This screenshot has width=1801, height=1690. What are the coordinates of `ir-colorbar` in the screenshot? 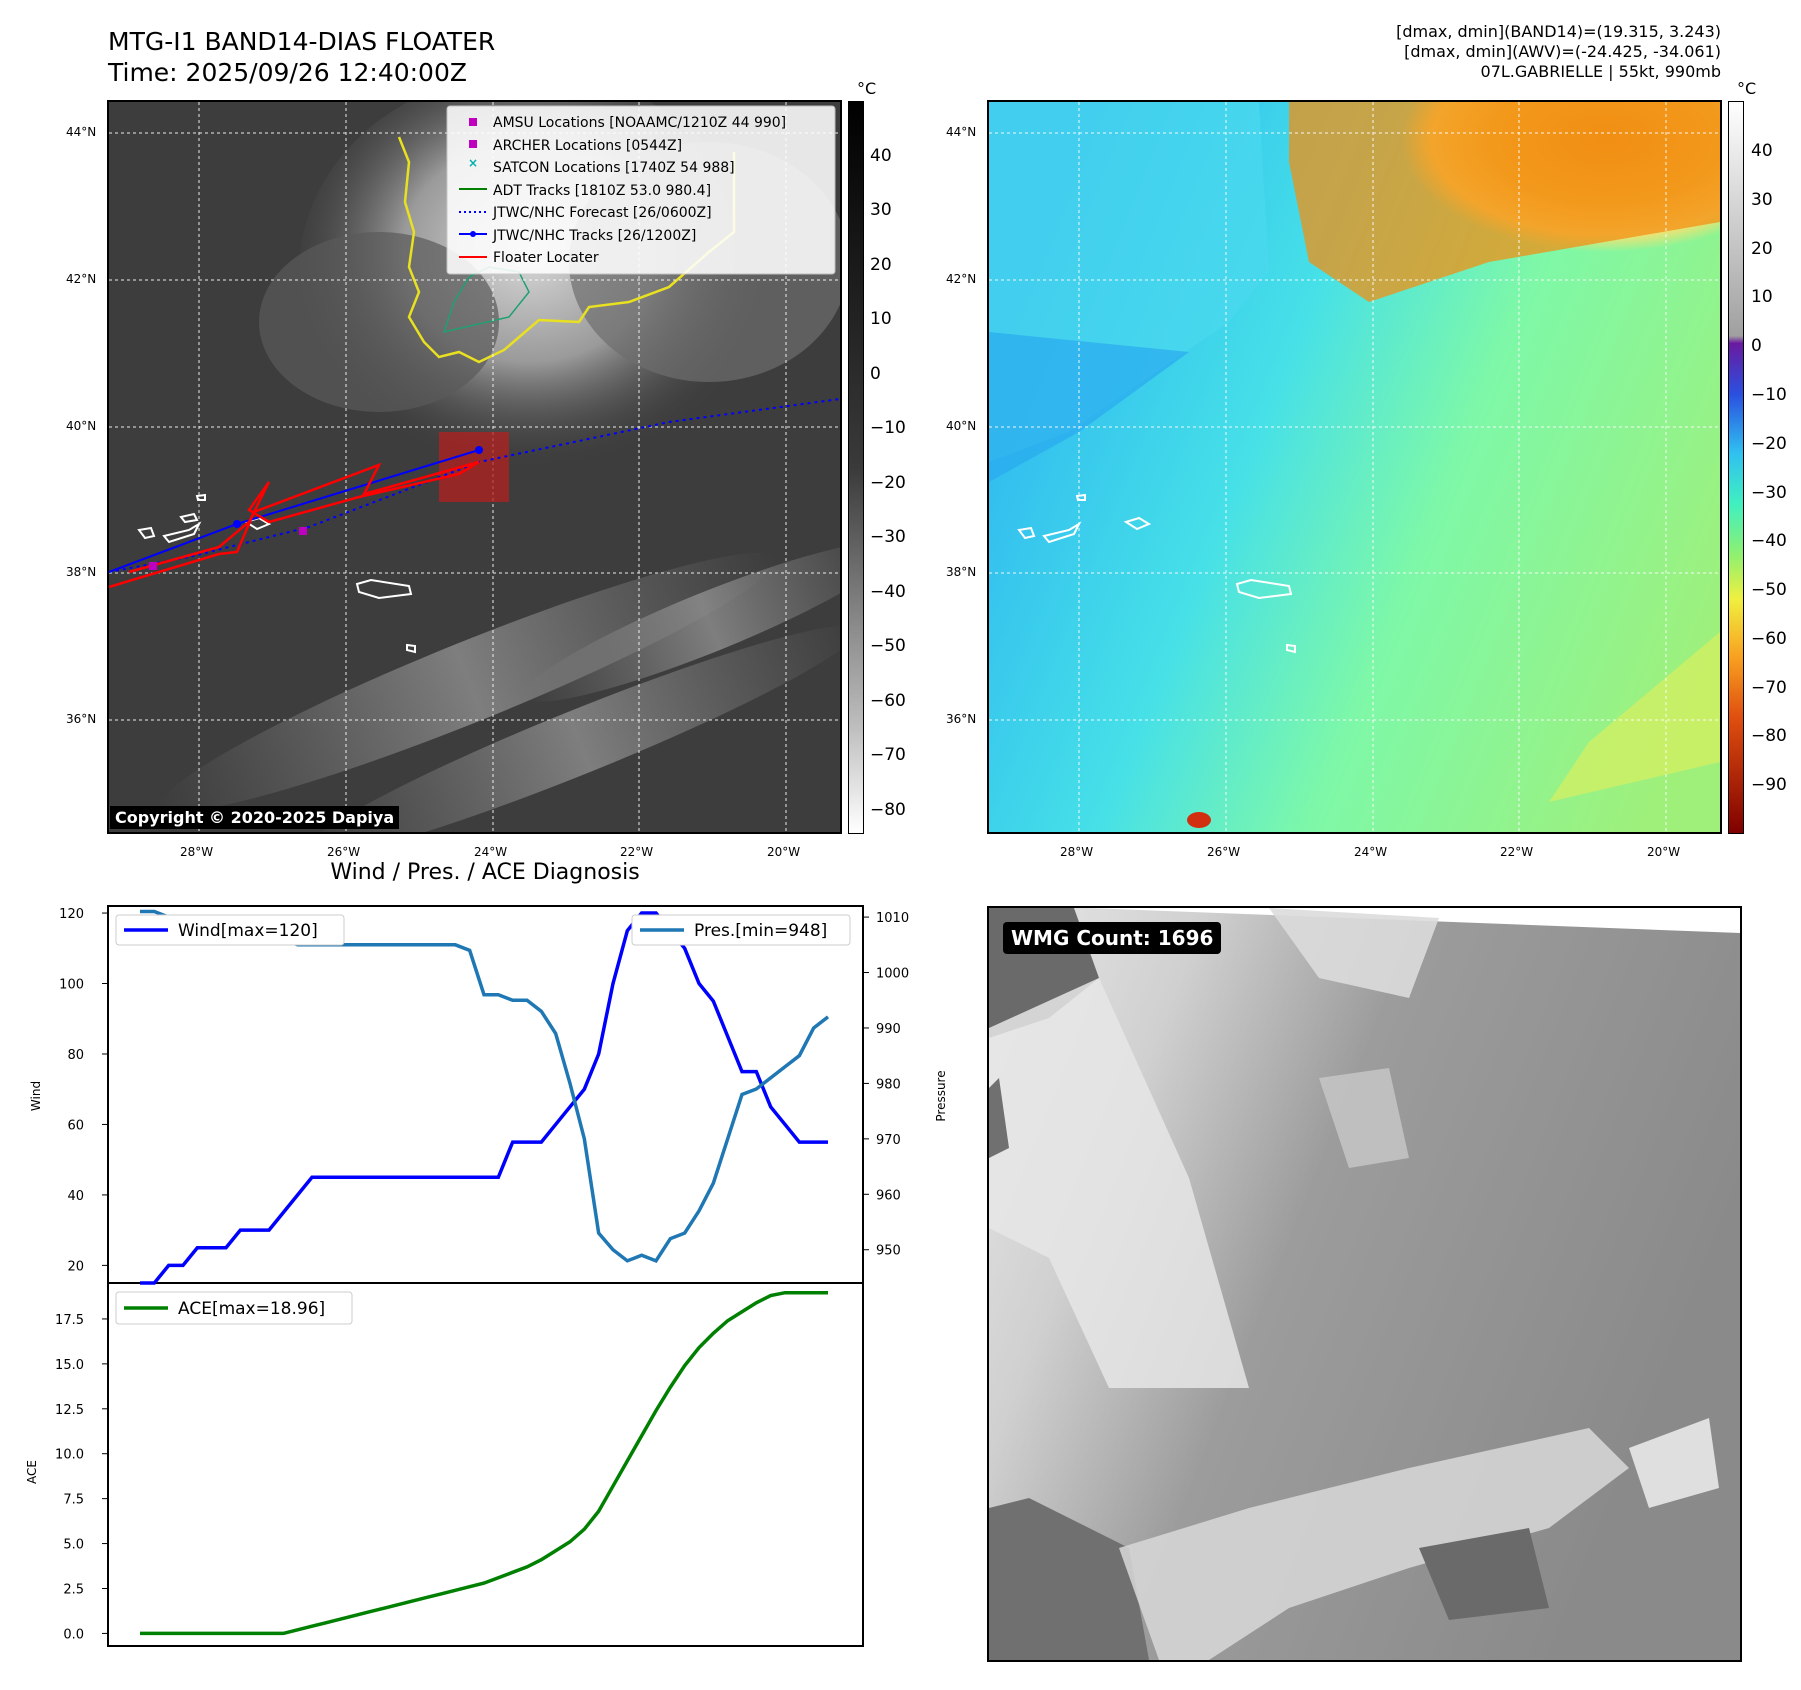 It's located at (856, 467).